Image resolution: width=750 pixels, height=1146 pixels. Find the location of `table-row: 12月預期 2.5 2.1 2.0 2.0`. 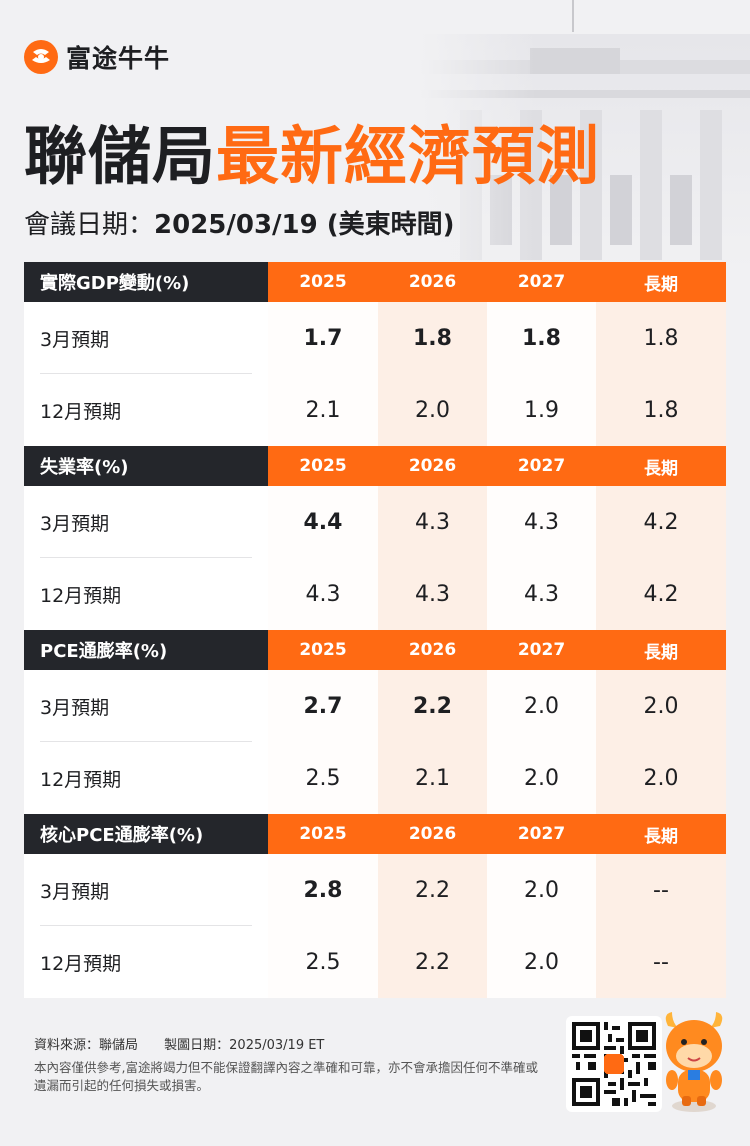

table-row: 12月預期 2.5 2.1 2.0 2.0 is located at coordinates (375, 778).